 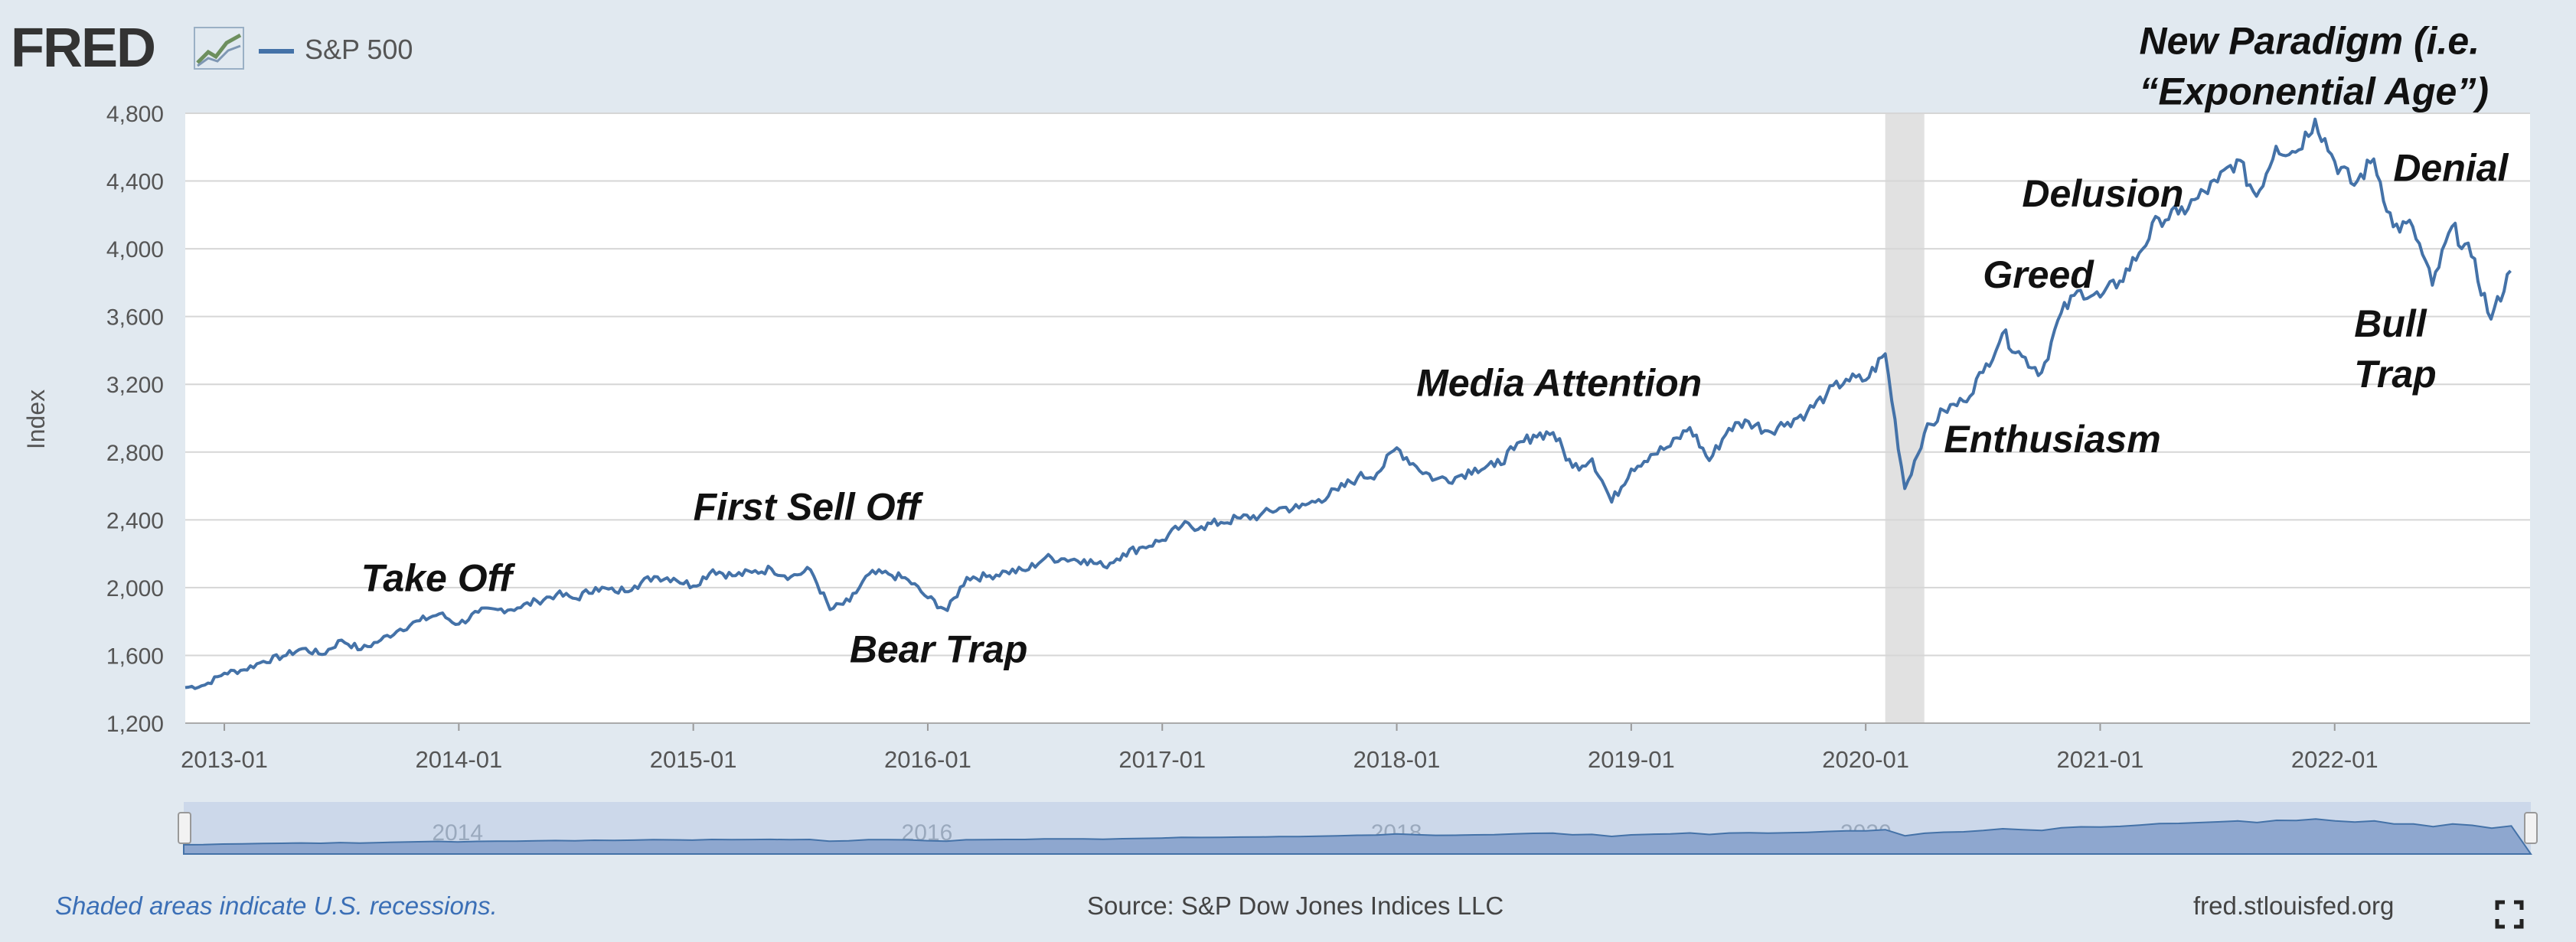 What do you see at coordinates (135, 385) in the screenshot?
I see `y-tick-label: 3,200` at bounding box center [135, 385].